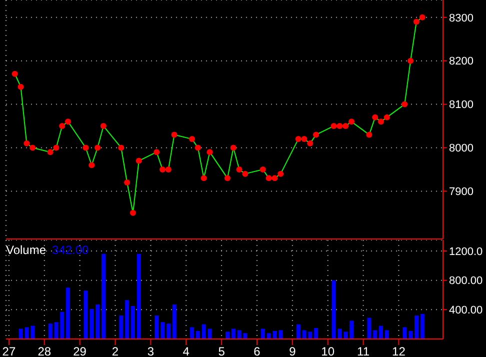 The width and height of the screenshot is (486, 357). I want to click on x-tick-label: 28, so click(45, 350).